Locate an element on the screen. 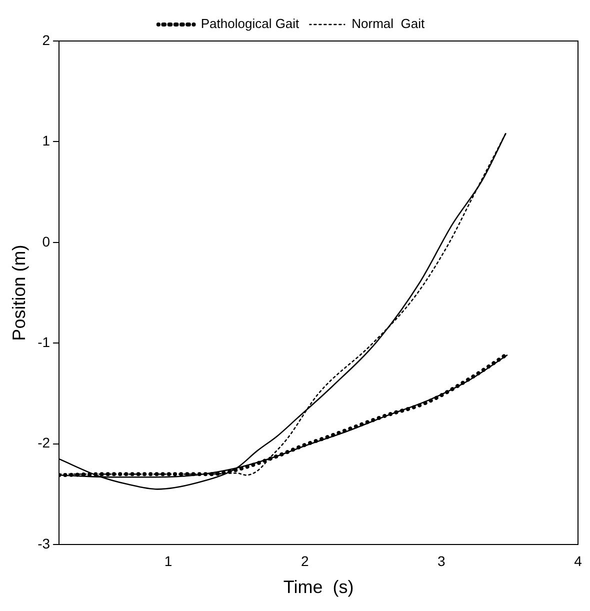 The image size is (590, 611). legend-label: Pathological Gait is located at coordinates (250, 24).